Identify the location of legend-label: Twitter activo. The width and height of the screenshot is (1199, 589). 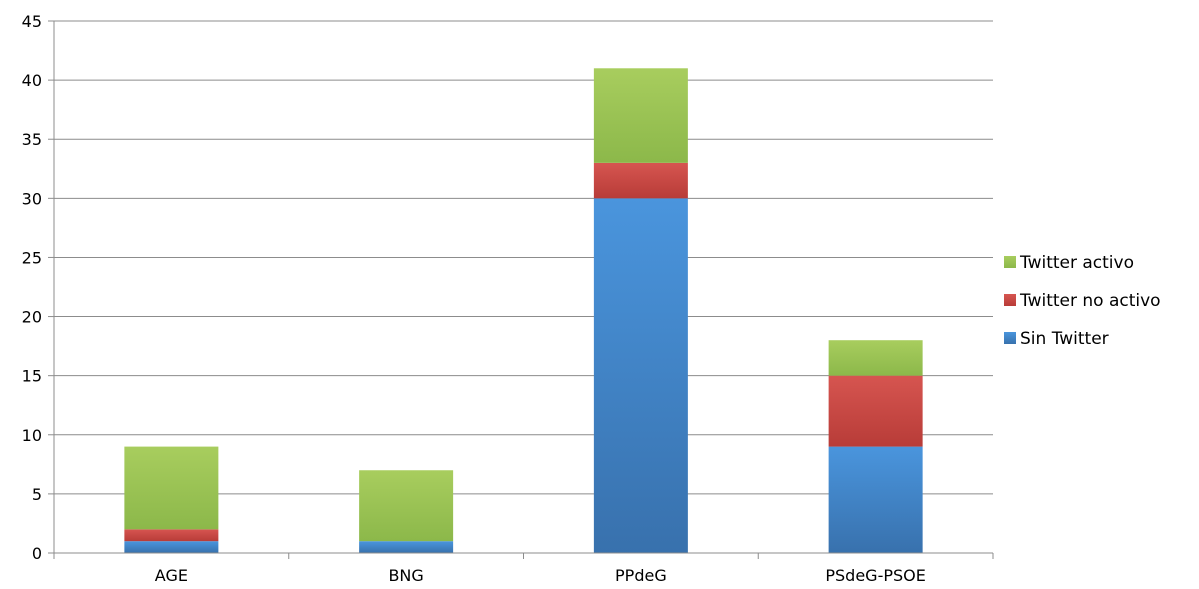
(1076, 263).